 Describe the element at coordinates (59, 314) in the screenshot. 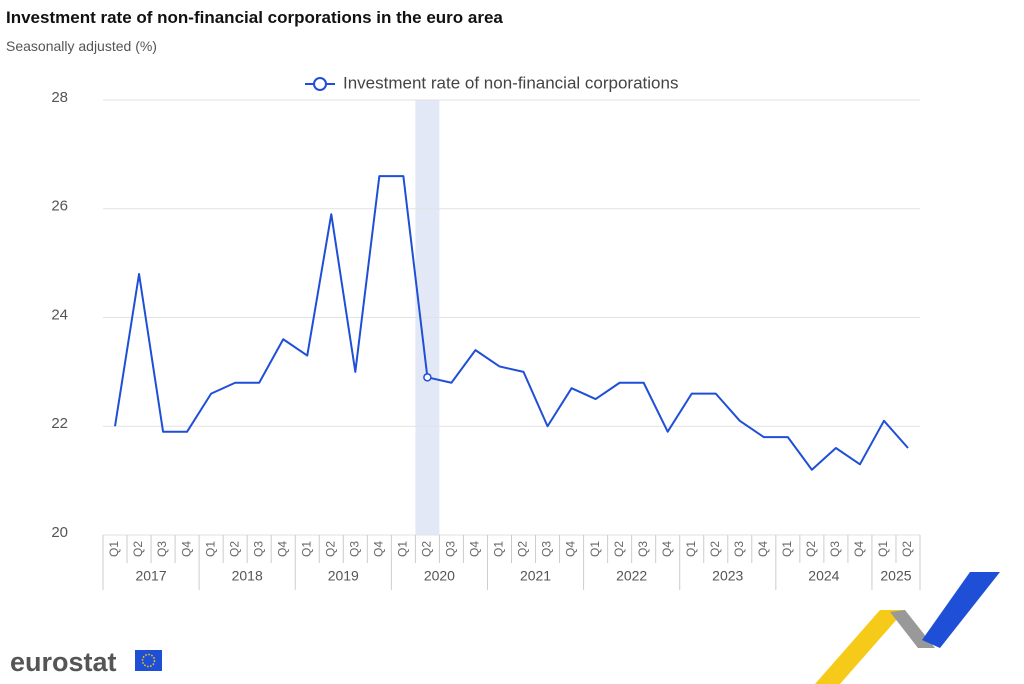

I see `y-tick-label: 24` at that location.